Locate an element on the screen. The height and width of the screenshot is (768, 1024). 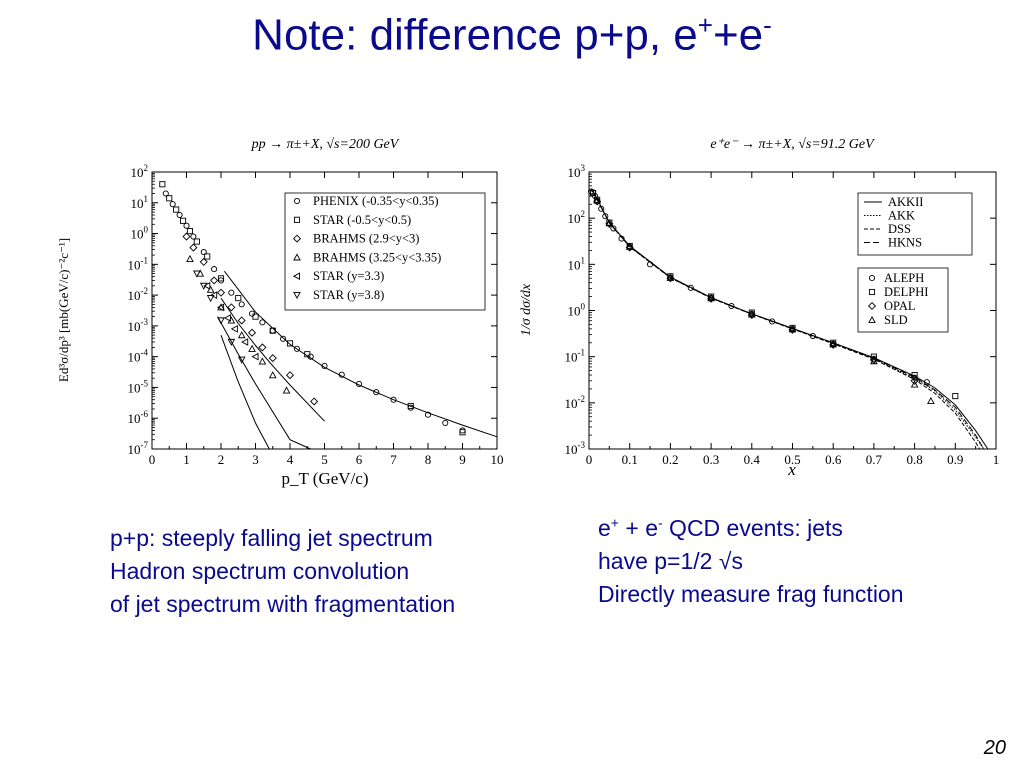
ee-x-tick-label: 0.3 is located at coordinates (711, 459).